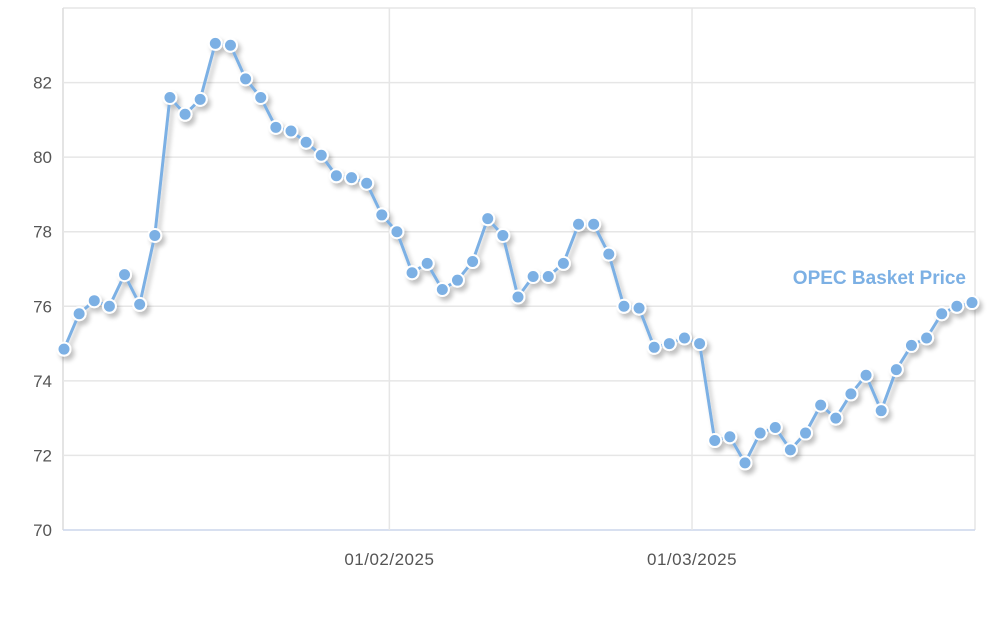  Describe the element at coordinates (42, 157) in the screenshot. I see `y-tick-label: 80` at that location.